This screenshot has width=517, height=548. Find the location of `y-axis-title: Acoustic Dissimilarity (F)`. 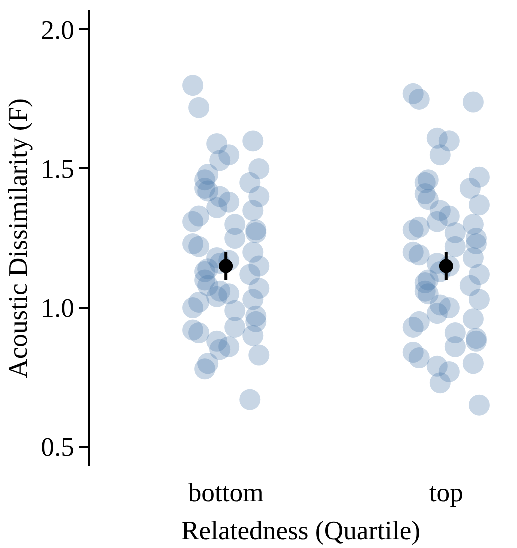

y-axis-title: Acoustic Dissimilarity (F) is located at coordinates (18, 238).